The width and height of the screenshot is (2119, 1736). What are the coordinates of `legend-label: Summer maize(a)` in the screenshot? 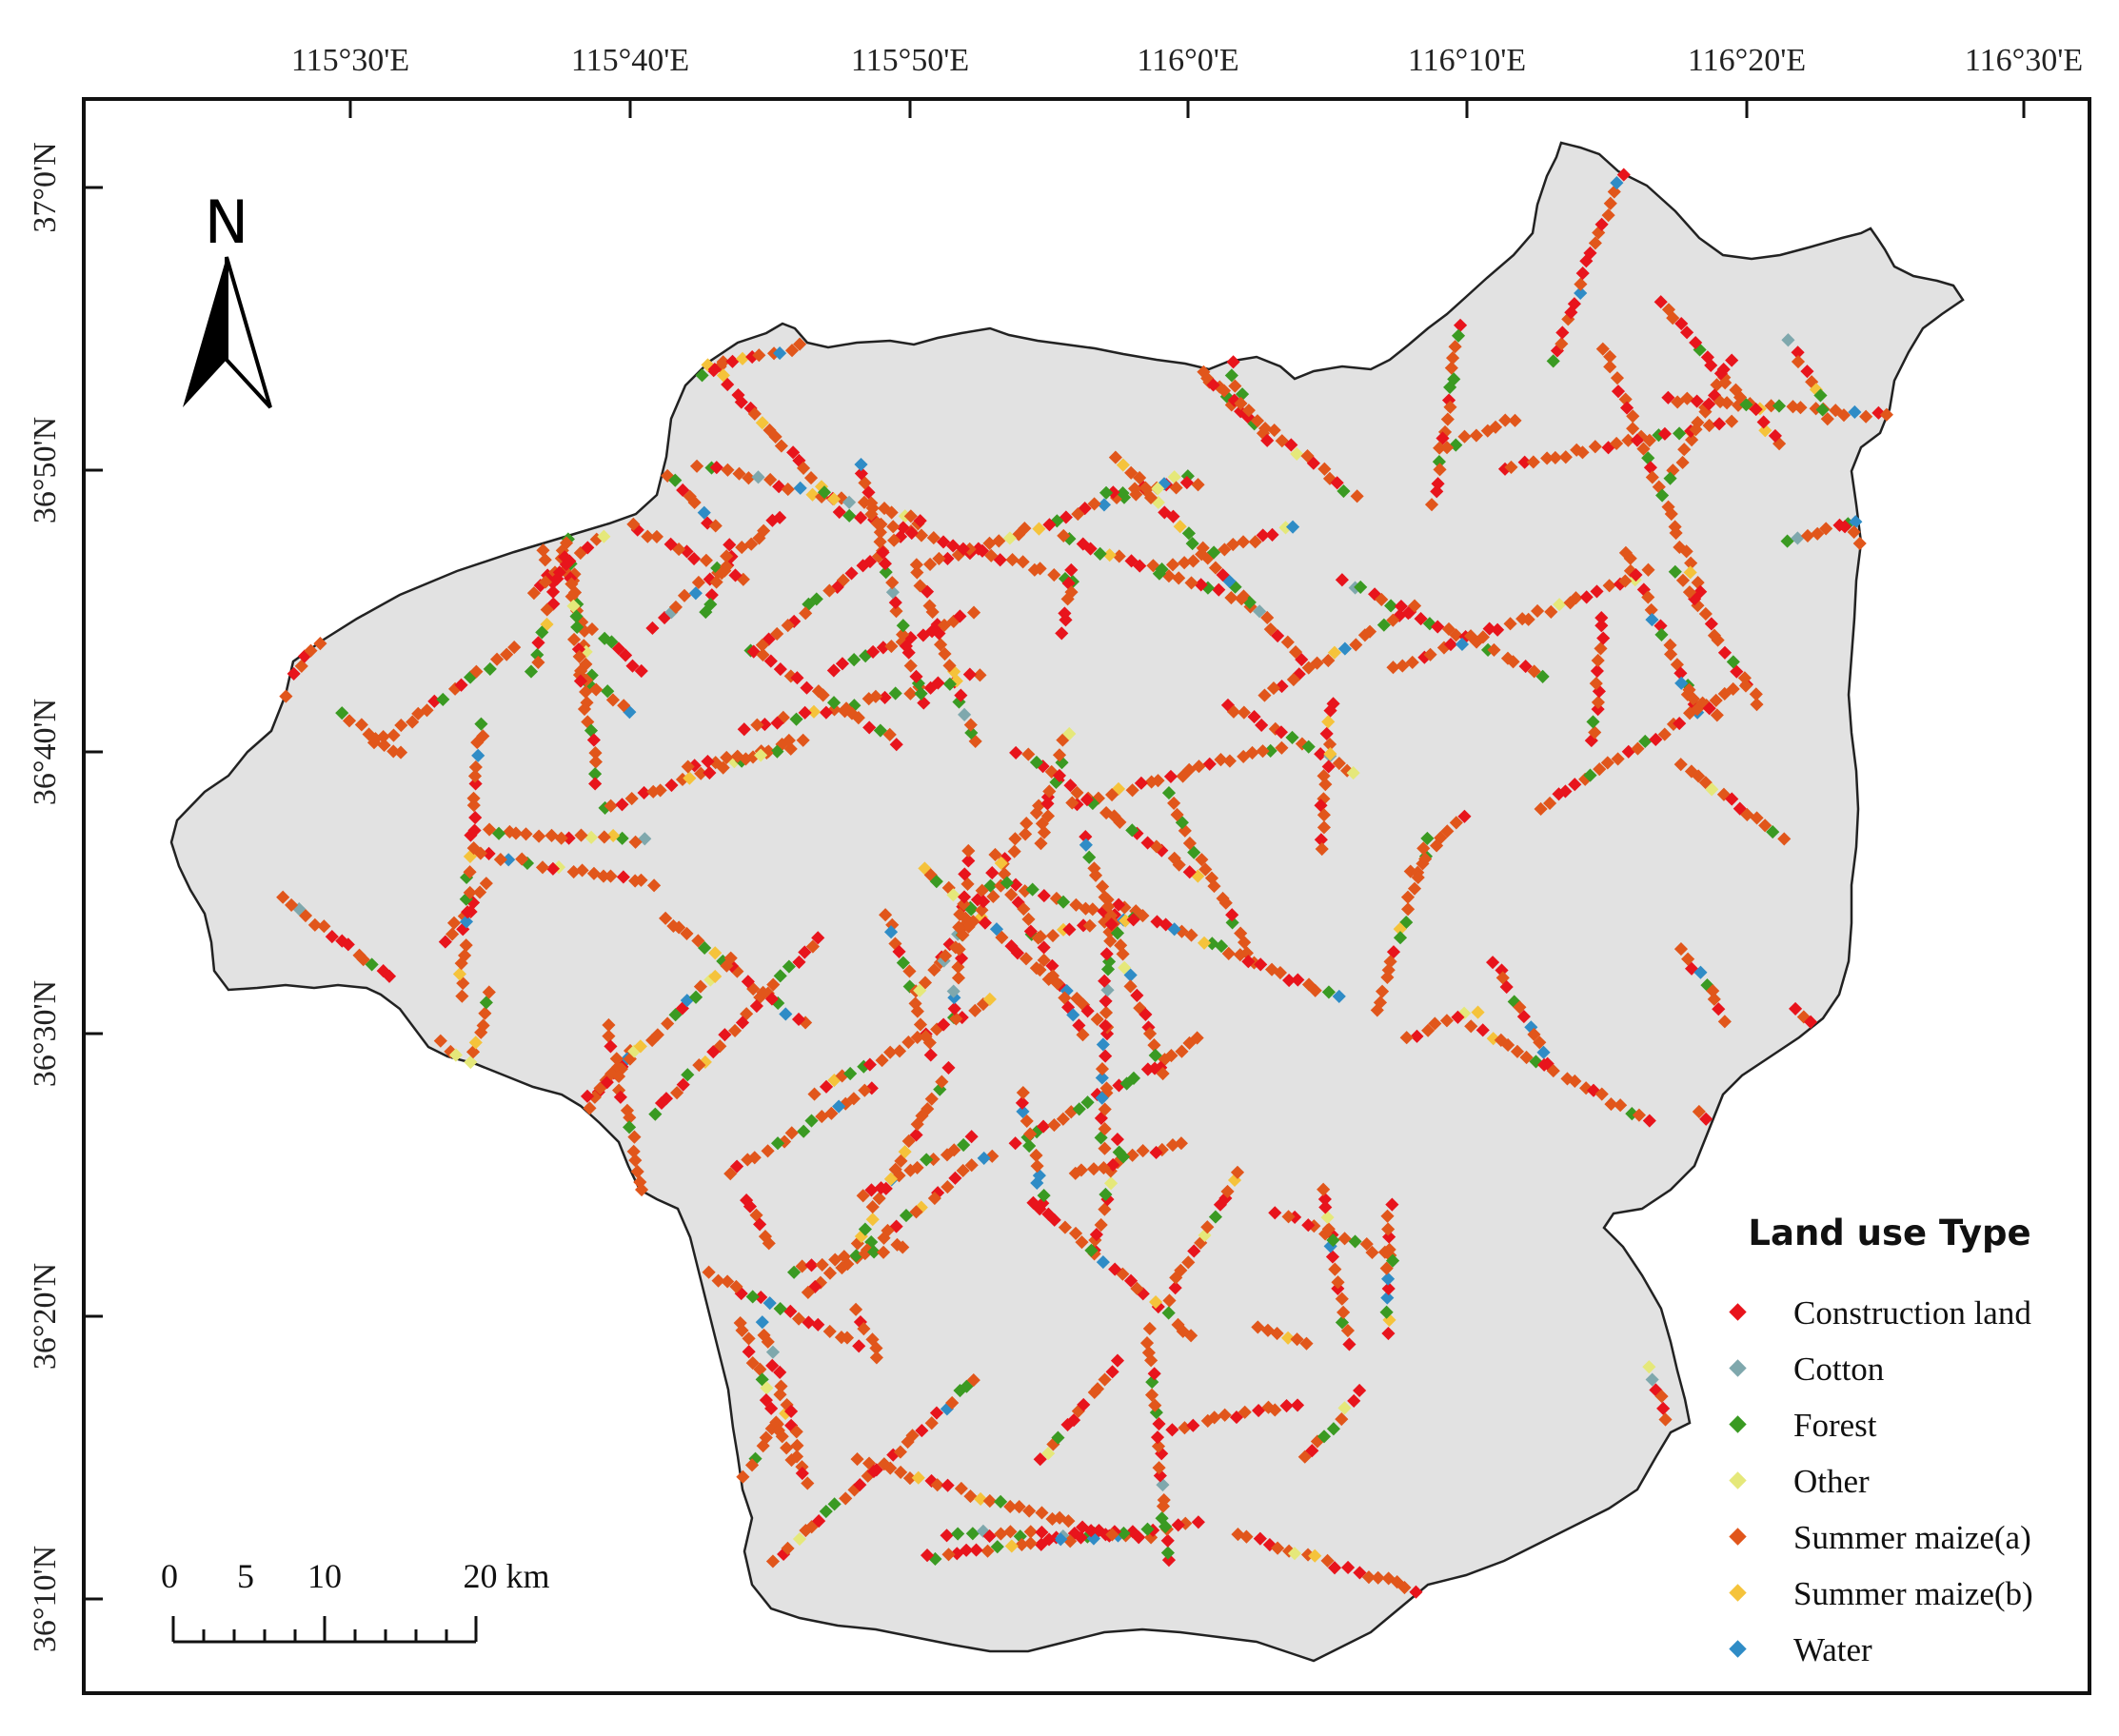 It's located at (1912, 1537).